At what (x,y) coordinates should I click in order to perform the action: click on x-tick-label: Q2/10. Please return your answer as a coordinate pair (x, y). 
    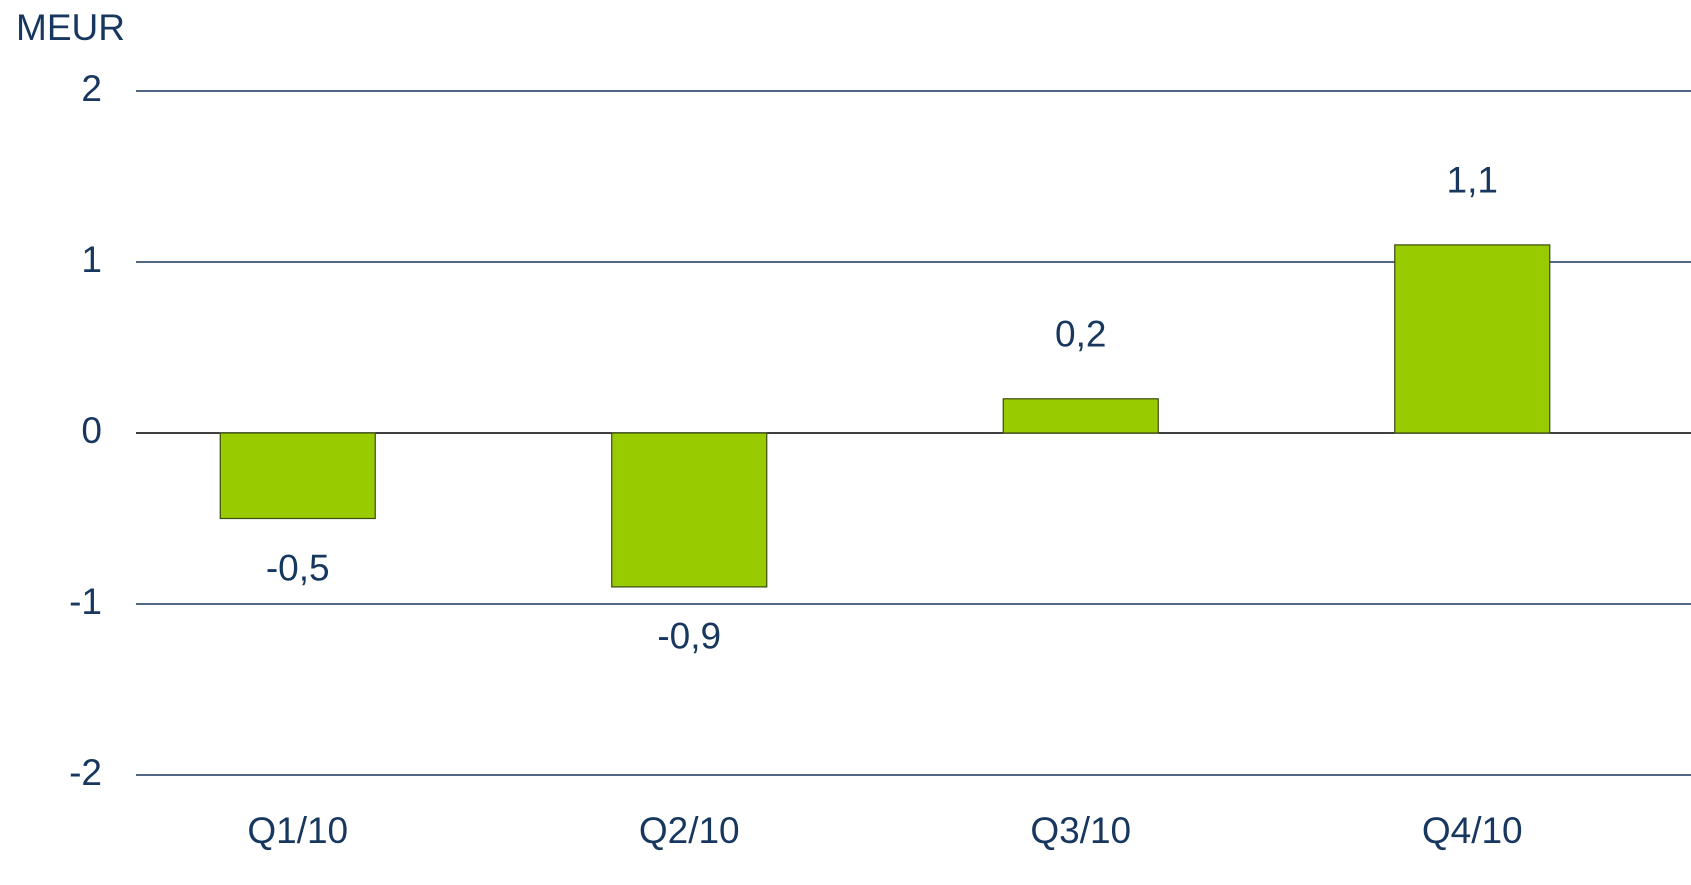
    Looking at the image, I should click on (689, 830).